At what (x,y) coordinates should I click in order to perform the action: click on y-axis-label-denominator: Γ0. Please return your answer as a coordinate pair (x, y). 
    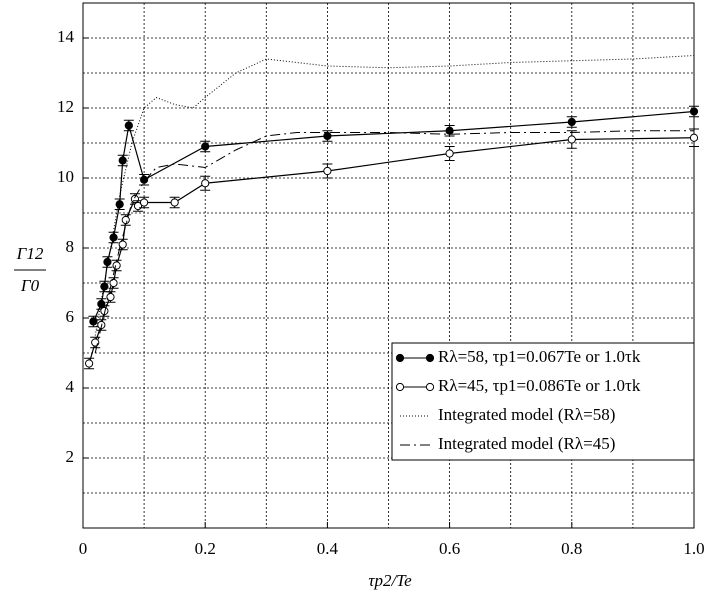
    Looking at the image, I should click on (30, 285).